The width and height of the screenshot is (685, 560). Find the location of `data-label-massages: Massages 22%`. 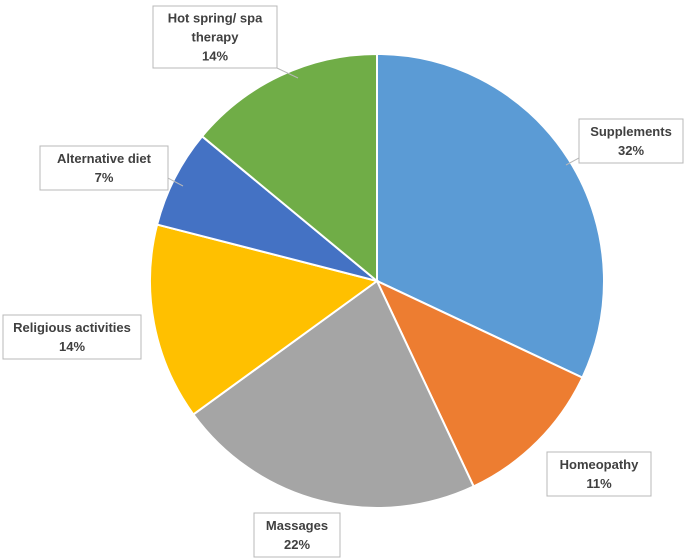

data-label-massages: Massages 22% is located at coordinates (297, 535).